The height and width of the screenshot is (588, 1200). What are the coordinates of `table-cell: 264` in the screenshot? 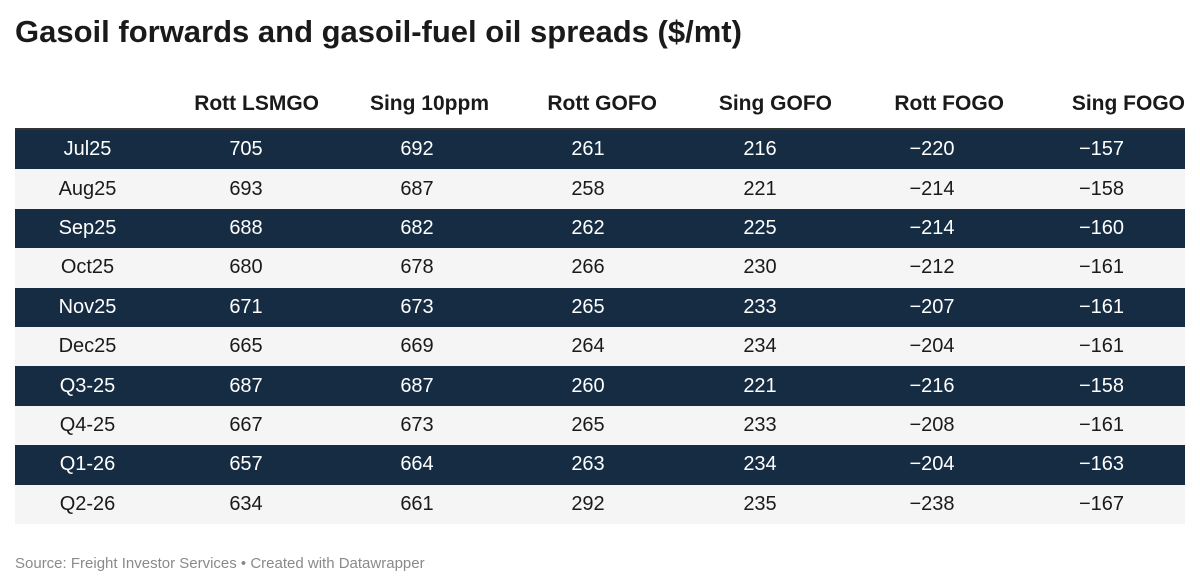 It's located at (588, 346).